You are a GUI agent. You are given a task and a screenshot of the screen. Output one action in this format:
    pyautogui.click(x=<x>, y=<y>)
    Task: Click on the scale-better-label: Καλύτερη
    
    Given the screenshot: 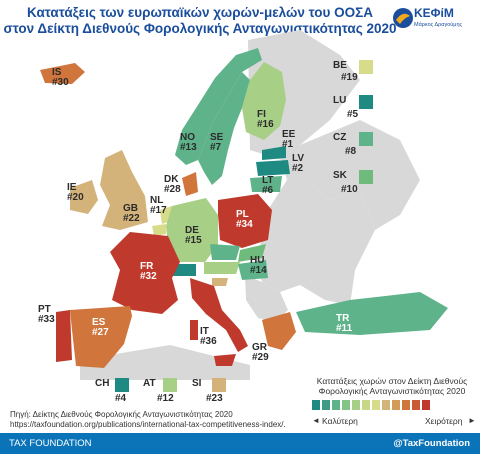 What is the action you would take?
    pyautogui.click(x=340, y=421)
    